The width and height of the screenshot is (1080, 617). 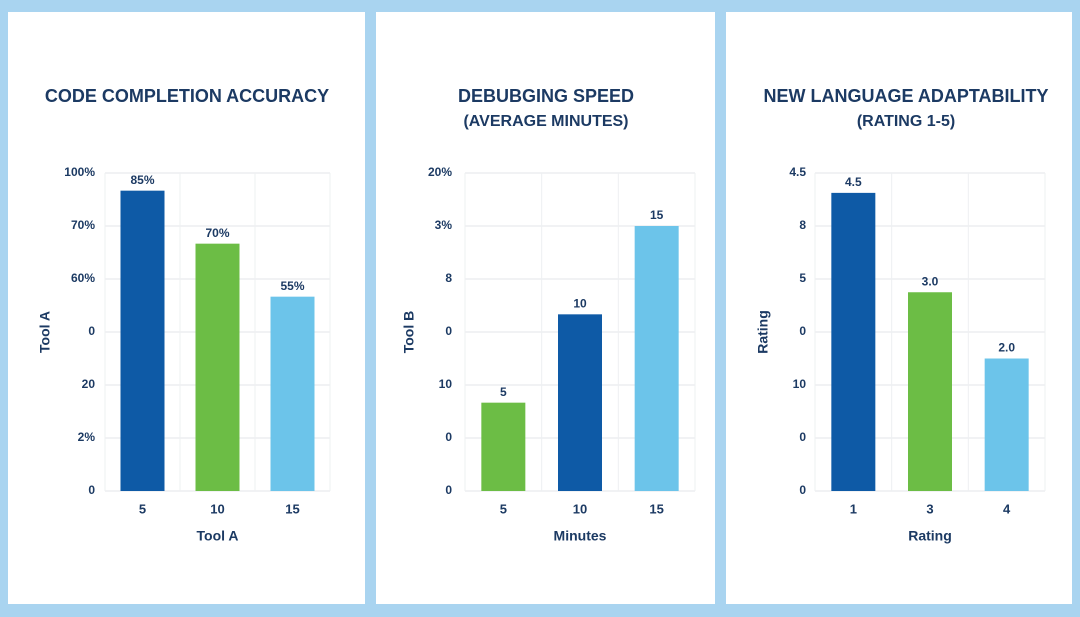 What do you see at coordinates (1007, 508) in the screenshot?
I see `x-tick-label: 4` at bounding box center [1007, 508].